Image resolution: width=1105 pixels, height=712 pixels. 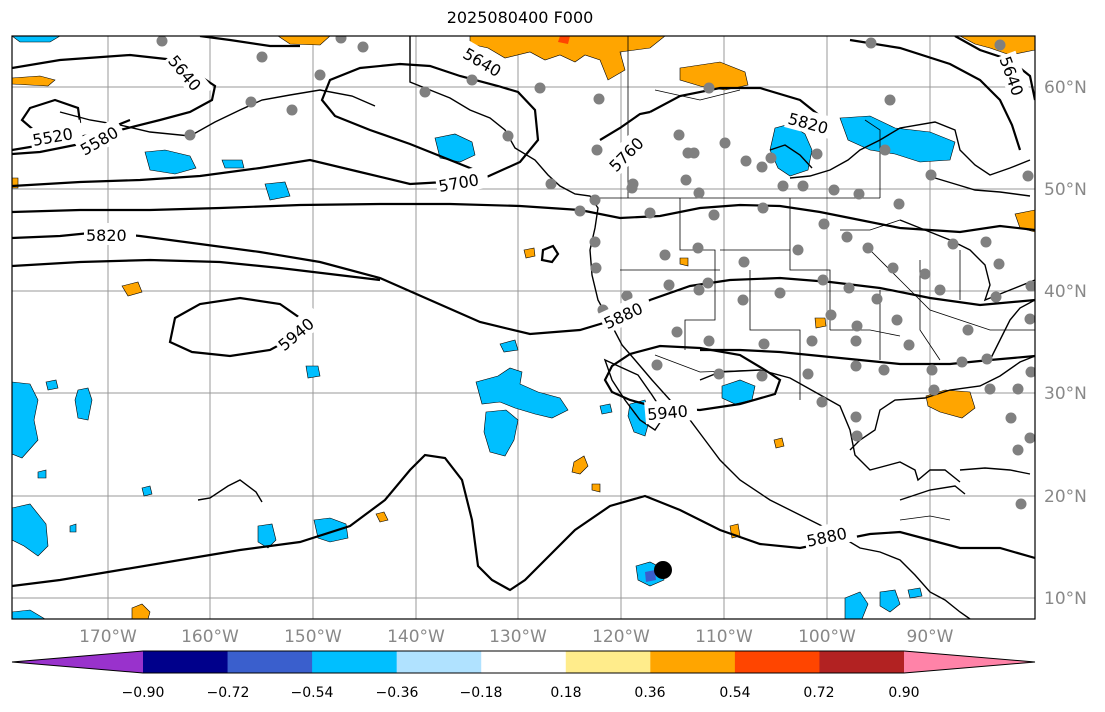 I want to click on storm-center-marker, so click(x=663, y=570).